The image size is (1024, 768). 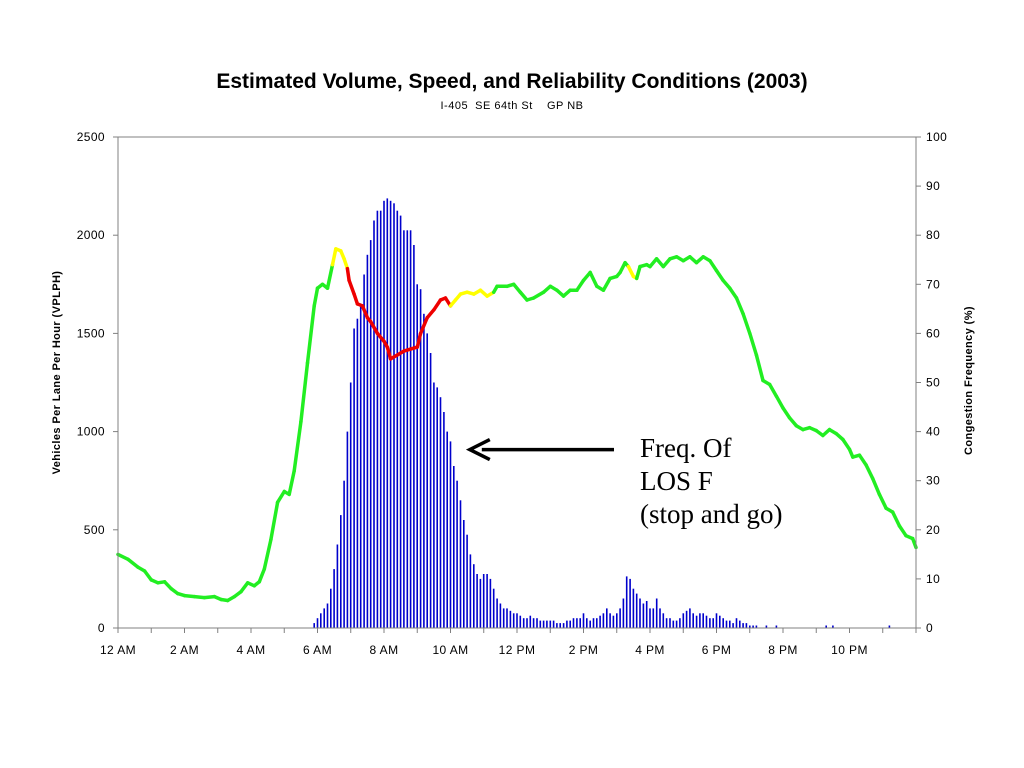 What do you see at coordinates (711, 481) in the screenshot?
I see `annotation-text: Freq. Of LOS F (stop and go)` at bounding box center [711, 481].